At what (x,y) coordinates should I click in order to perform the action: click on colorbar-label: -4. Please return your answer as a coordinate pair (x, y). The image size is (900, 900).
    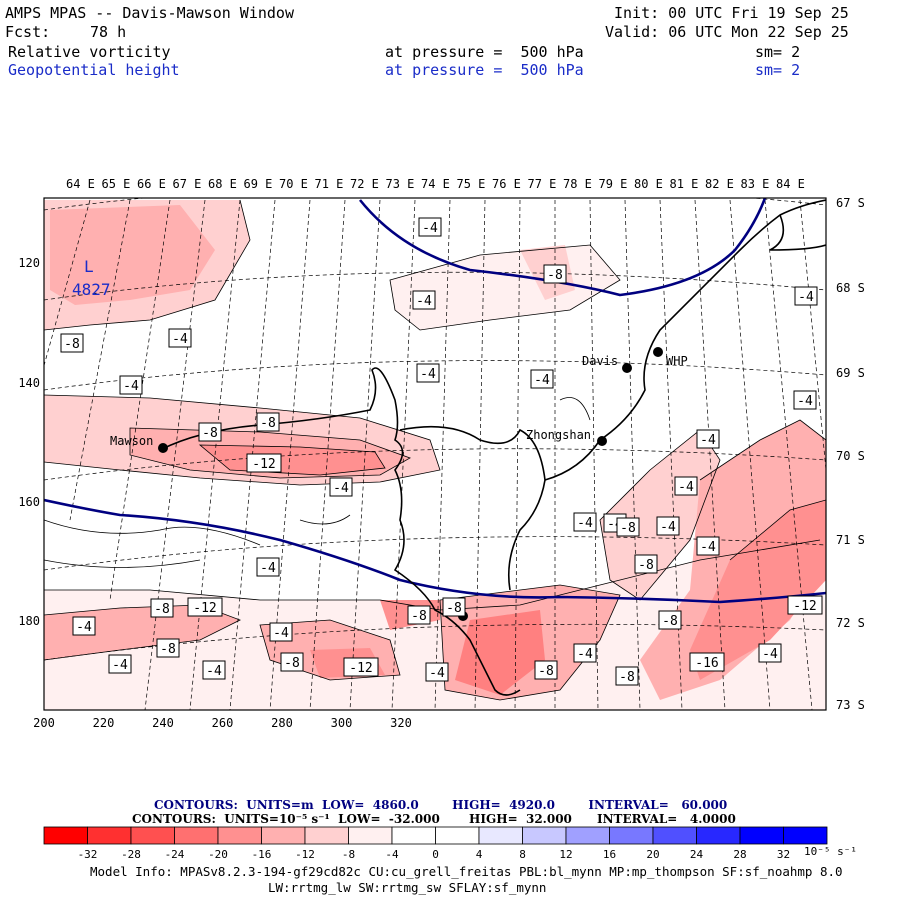
    Looking at the image, I should click on (392, 854).